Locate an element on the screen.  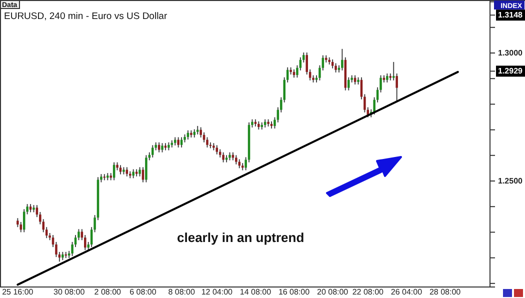
y-tick-label: 1.2929 is located at coordinates (511, 71).